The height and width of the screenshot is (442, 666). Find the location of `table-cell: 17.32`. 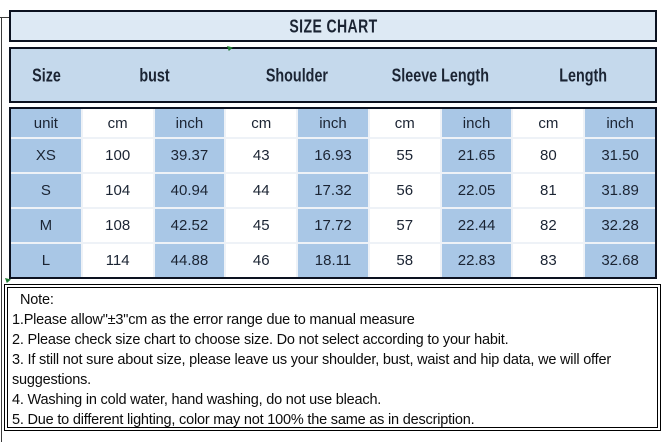

table-cell: 17.32 is located at coordinates (333, 190).